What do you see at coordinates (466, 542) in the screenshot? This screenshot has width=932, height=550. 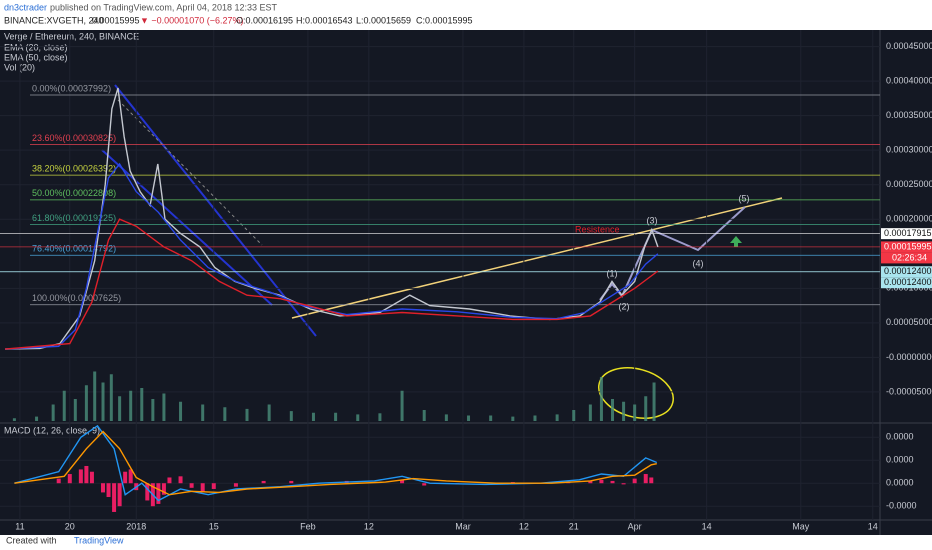 I see `footer-bg` at bounding box center [466, 542].